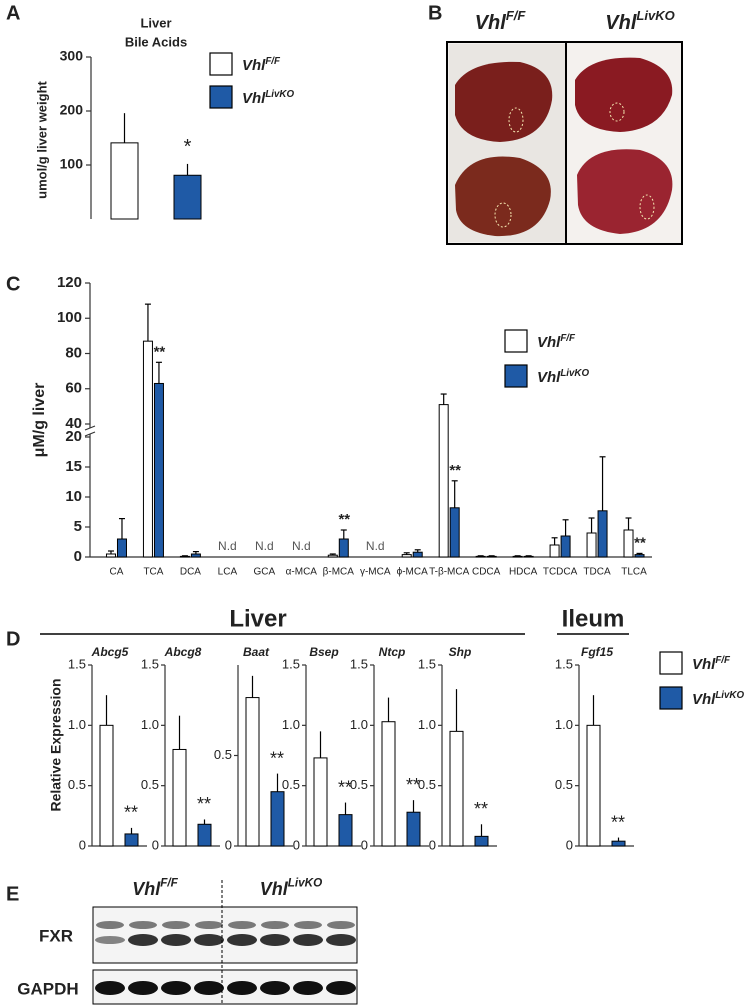  Describe the element at coordinates (523, 572) in the screenshot. I see `x-tick-label: HDCA` at that location.